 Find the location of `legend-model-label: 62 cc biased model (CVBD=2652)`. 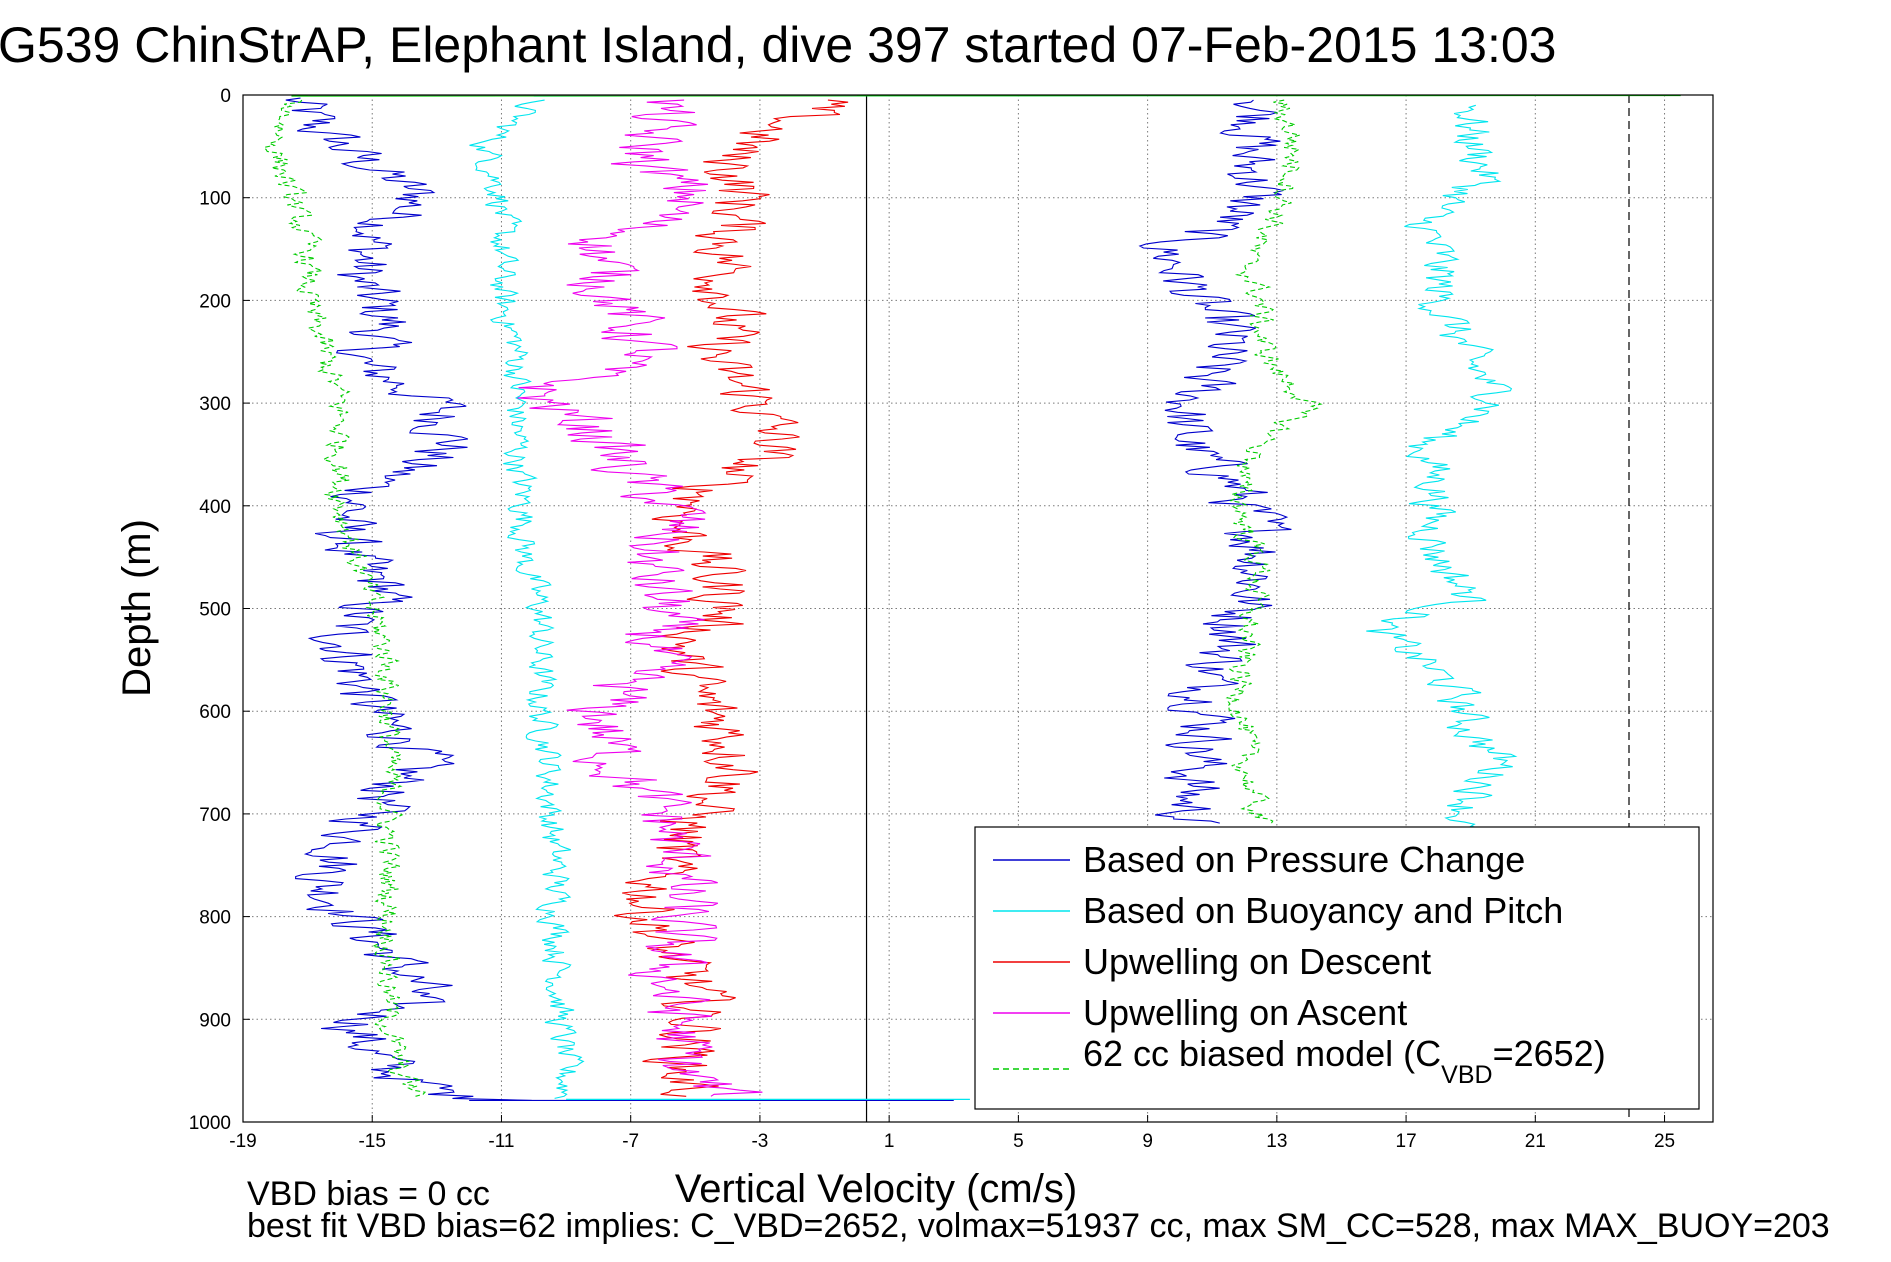

legend-model-label: 62 cc biased model (CVBD=2652) is located at coordinates (1344, 1061).